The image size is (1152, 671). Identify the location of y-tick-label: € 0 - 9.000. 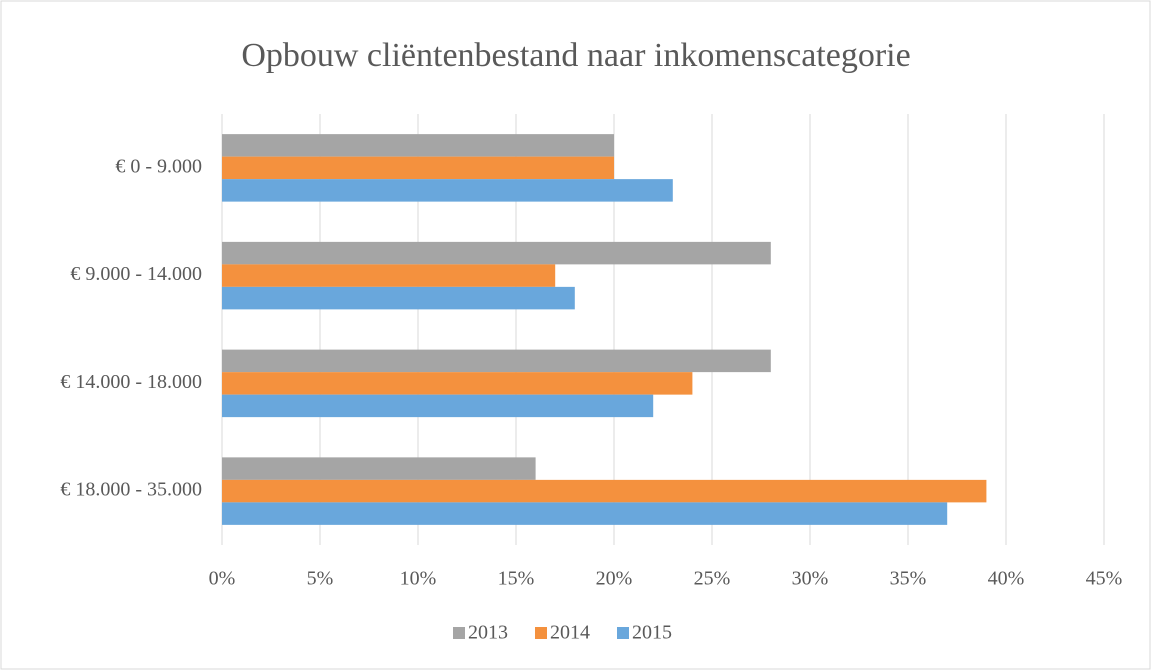
(158, 166).